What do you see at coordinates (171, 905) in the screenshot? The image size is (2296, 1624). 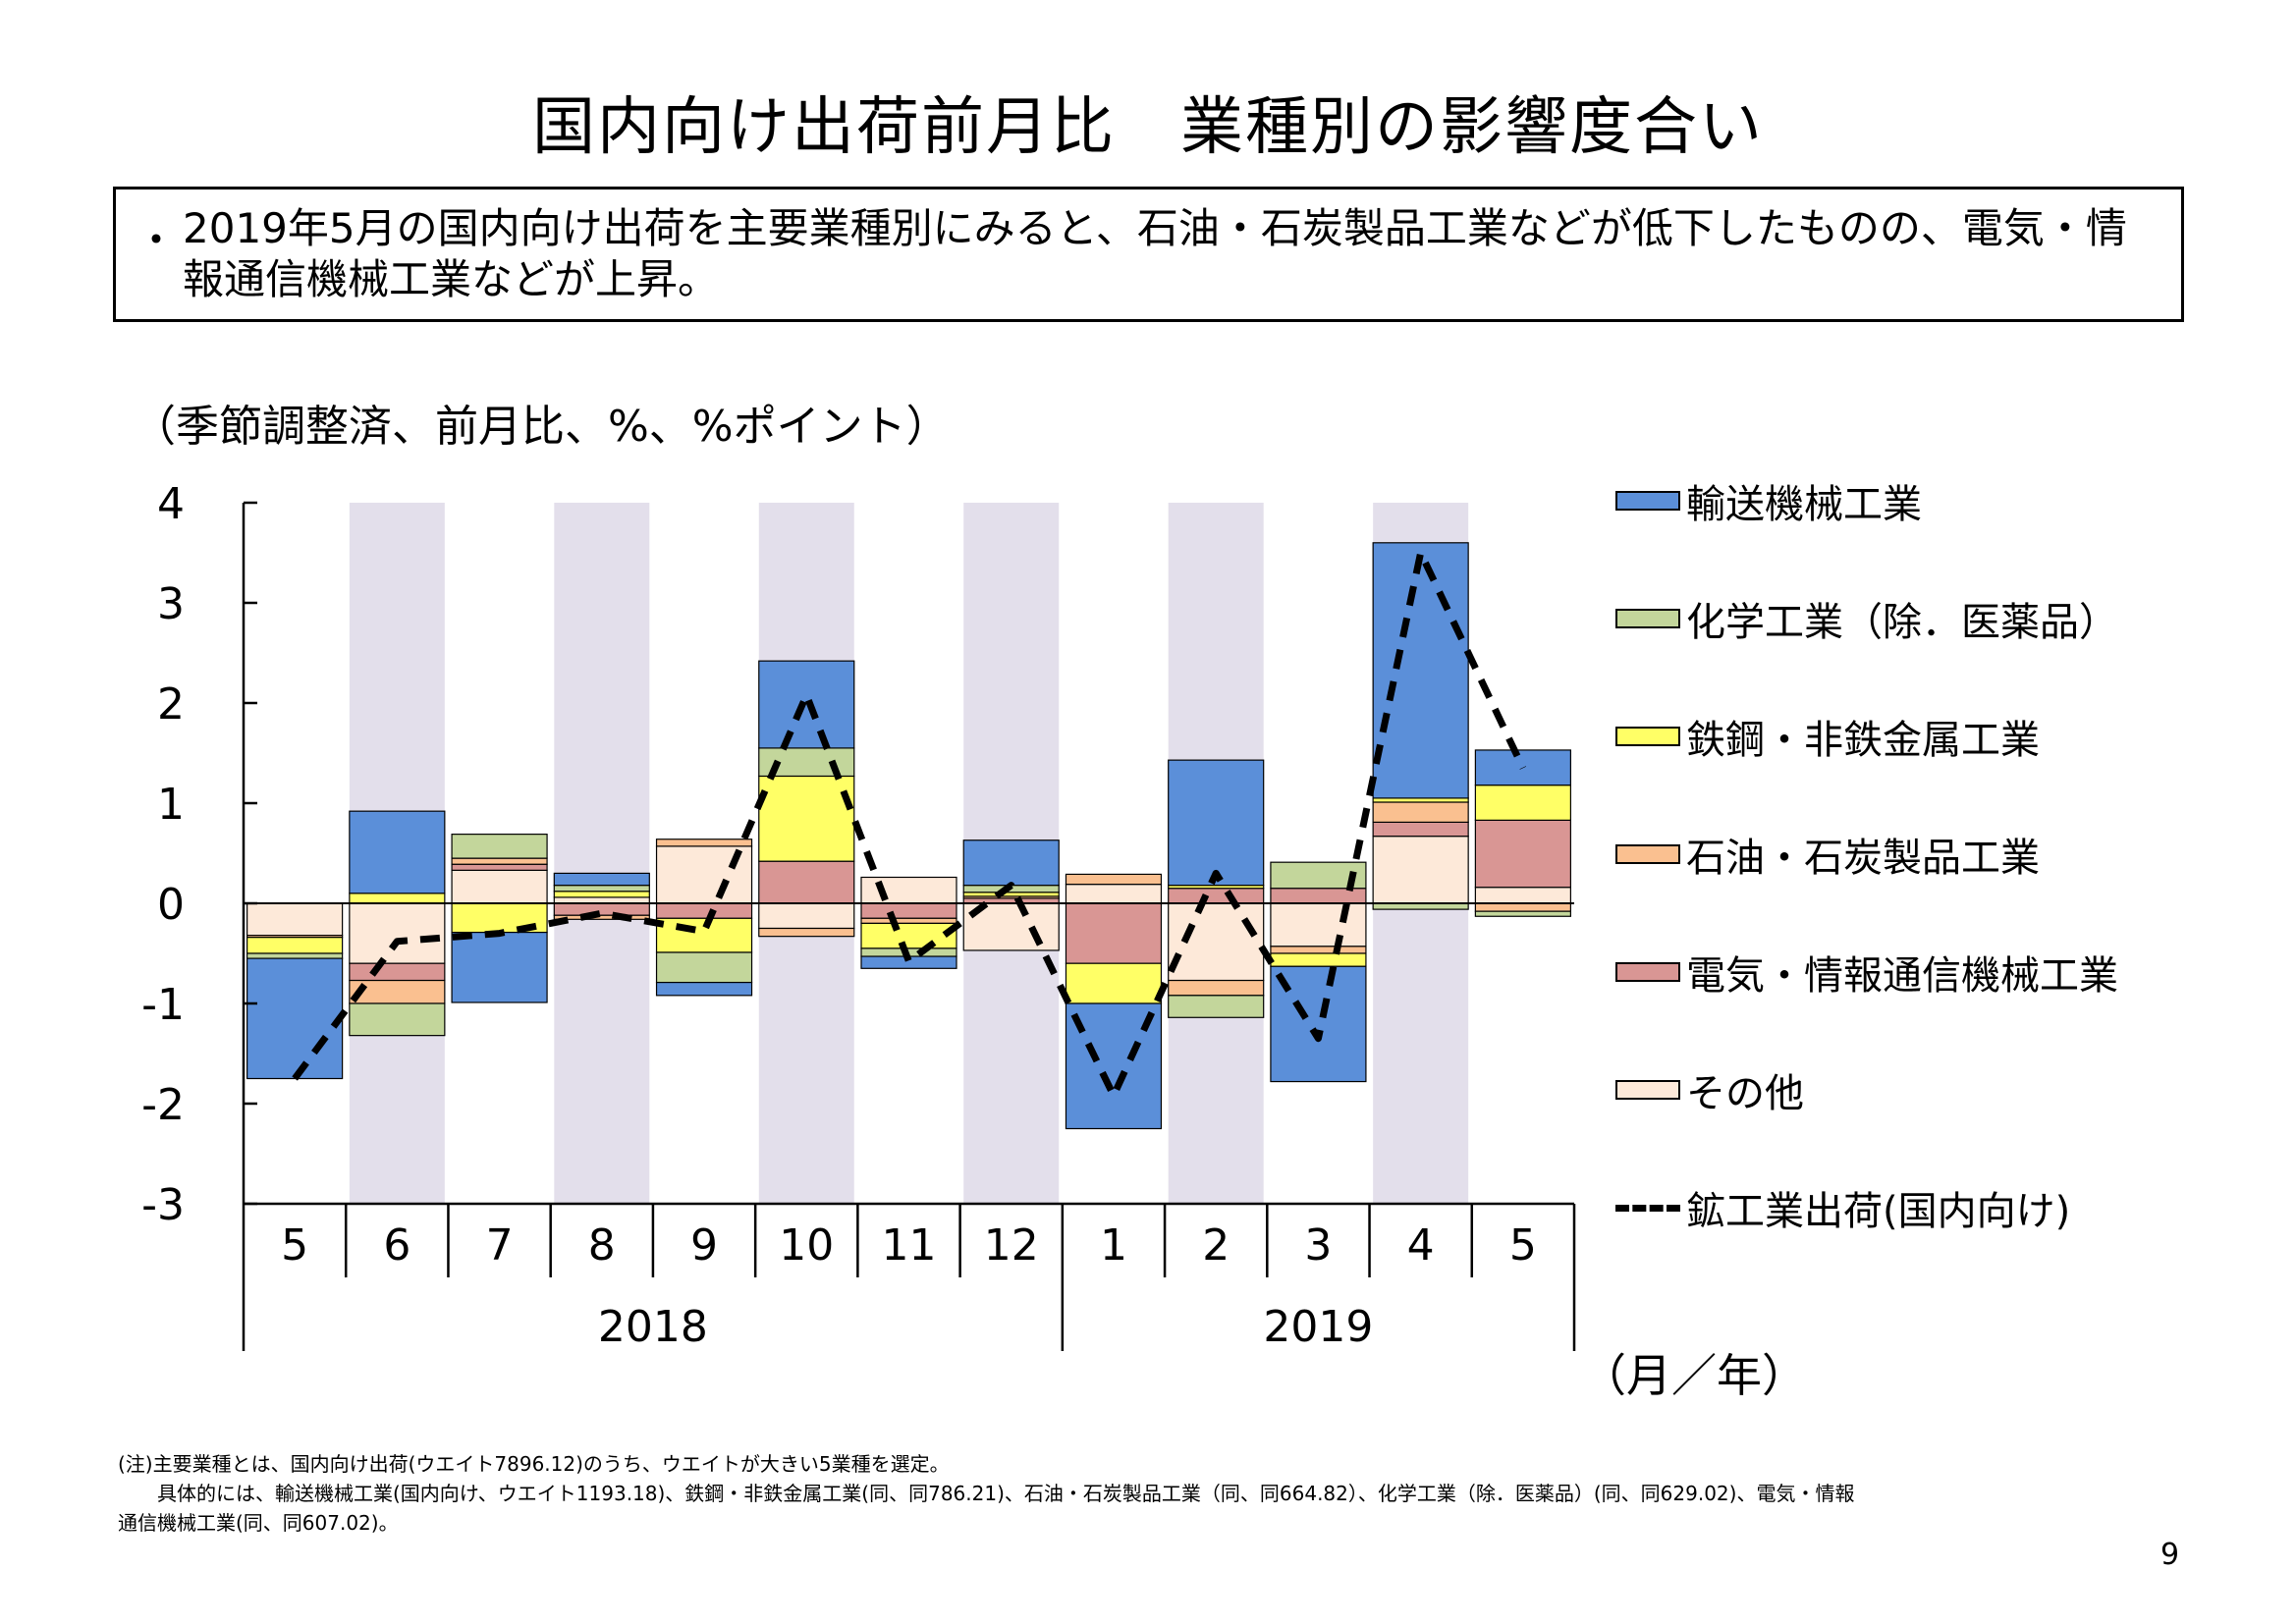 I see `y-tick-label: 0` at bounding box center [171, 905].